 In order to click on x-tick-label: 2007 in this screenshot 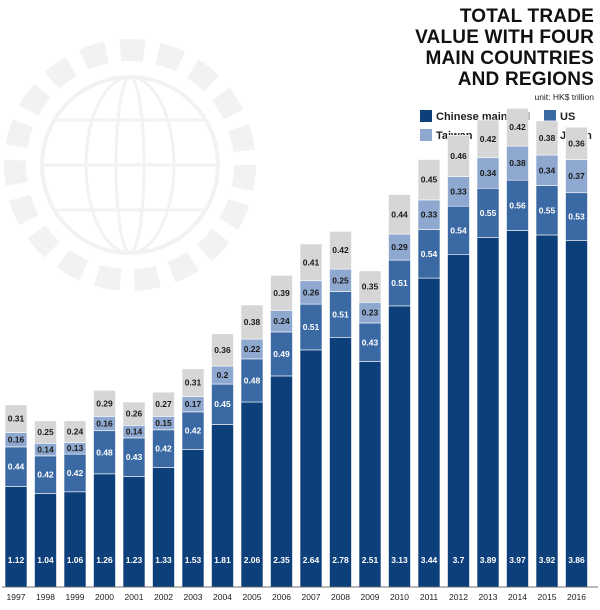, I will do `click(311, 597)`.